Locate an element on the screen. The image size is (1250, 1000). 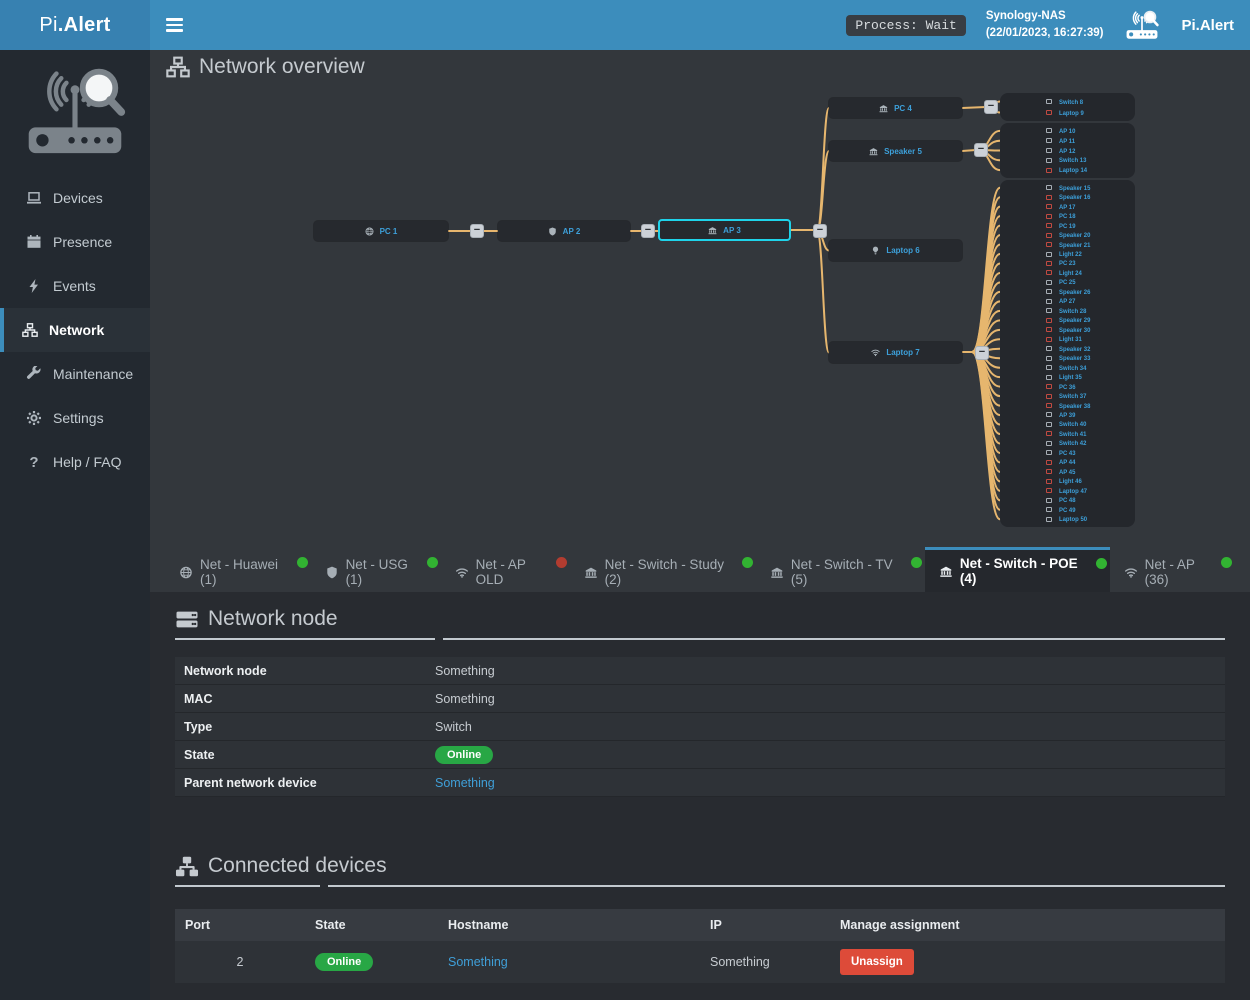
sidebar-item-presence: Presence is located at coordinates (75, 242).